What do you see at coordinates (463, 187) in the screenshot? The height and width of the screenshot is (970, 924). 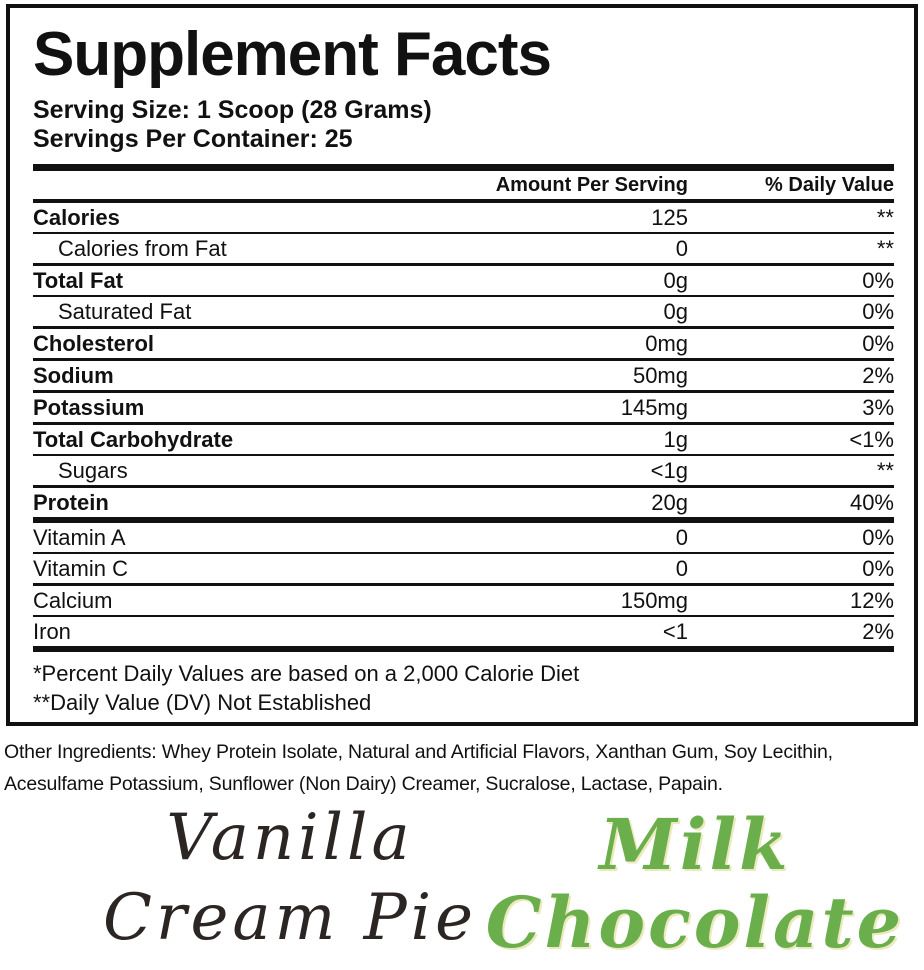 I see `facts-table-header: Amount Per Serving % Daily Value` at bounding box center [463, 187].